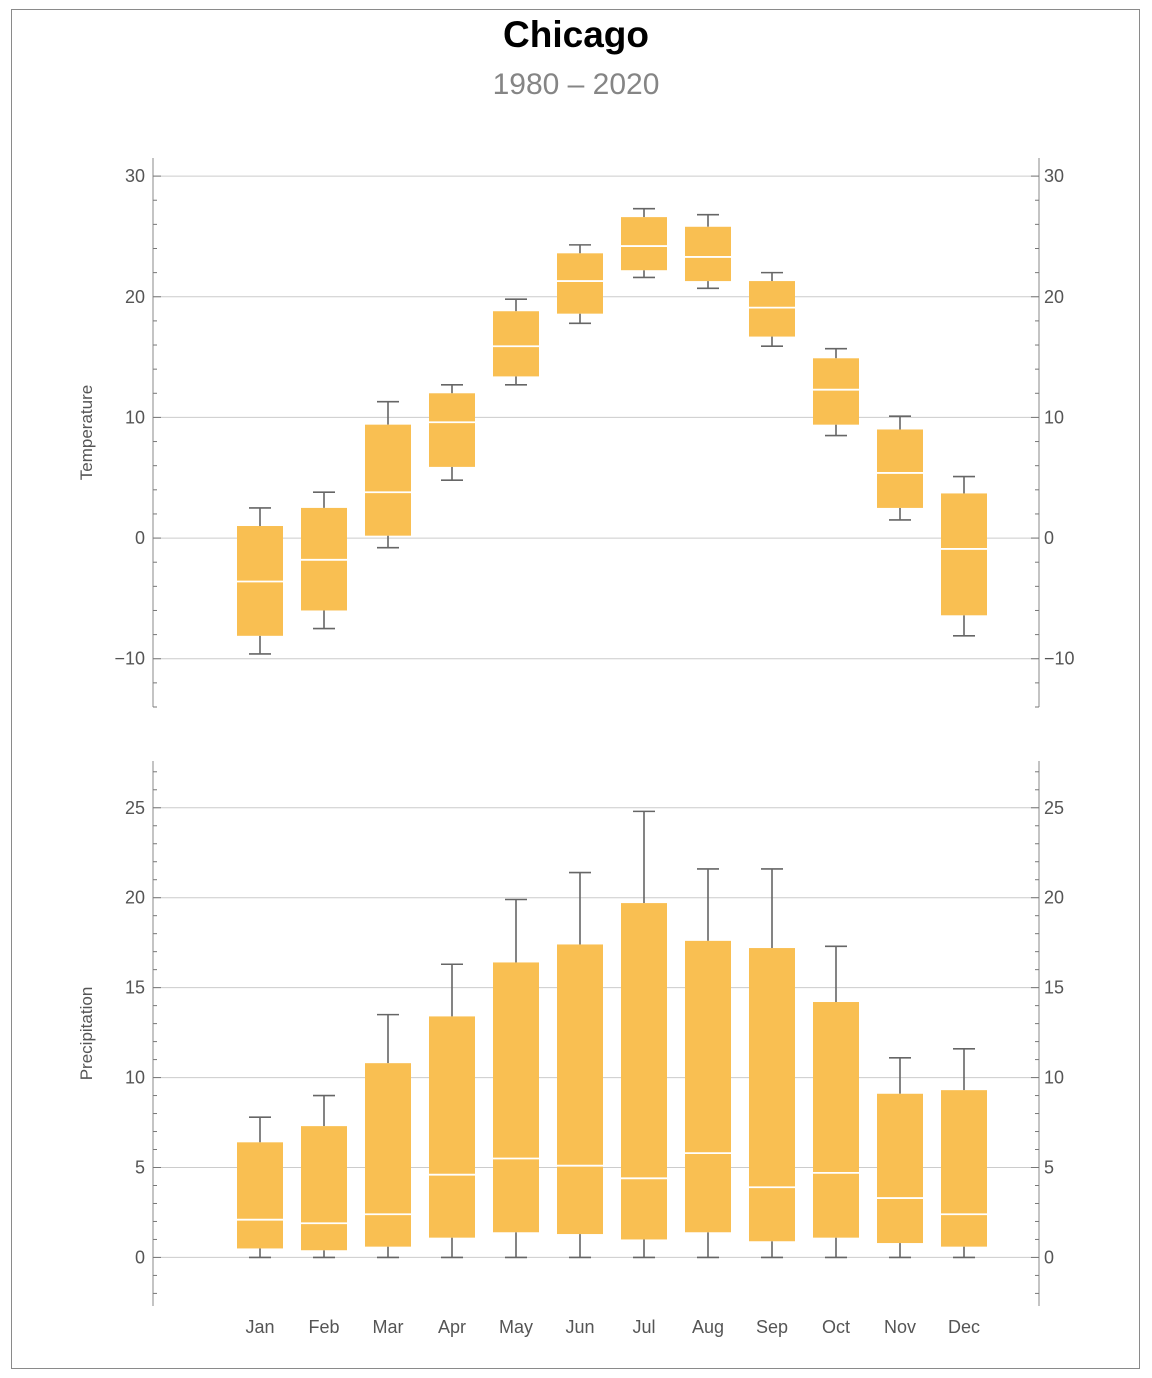 This screenshot has width=1152, height=1378. What do you see at coordinates (135, 808) in the screenshot?
I see `y-tick-label-left: 25` at bounding box center [135, 808].